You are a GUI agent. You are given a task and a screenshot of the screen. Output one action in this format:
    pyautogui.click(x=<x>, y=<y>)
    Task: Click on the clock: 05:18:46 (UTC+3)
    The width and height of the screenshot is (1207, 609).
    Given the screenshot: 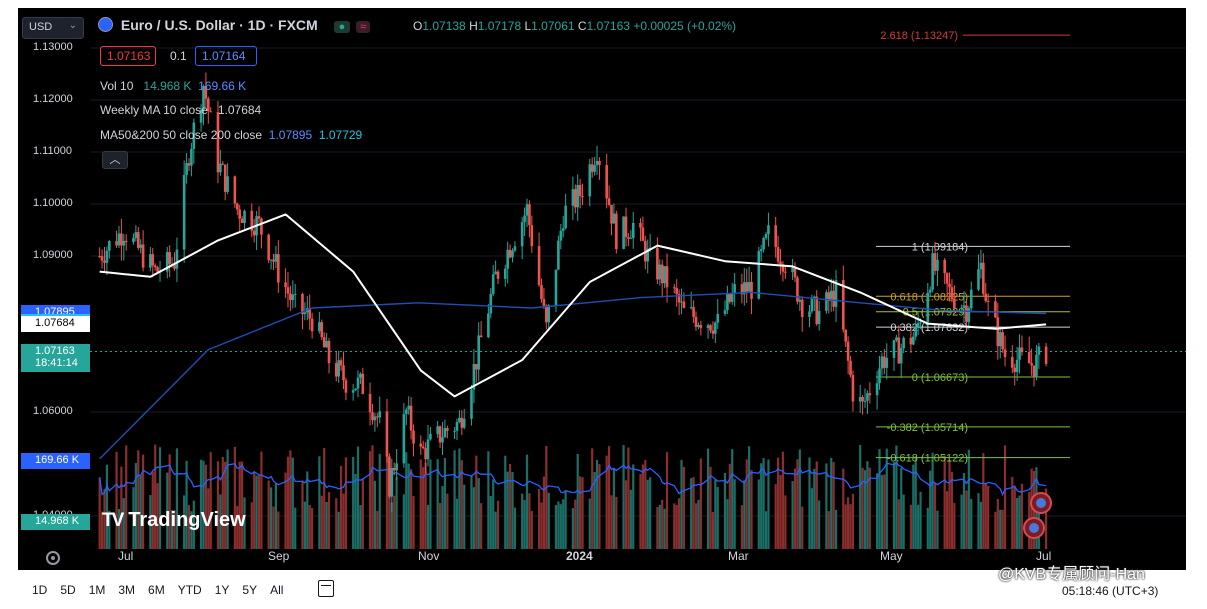 What is the action you would take?
    pyautogui.click(x=1110, y=591)
    